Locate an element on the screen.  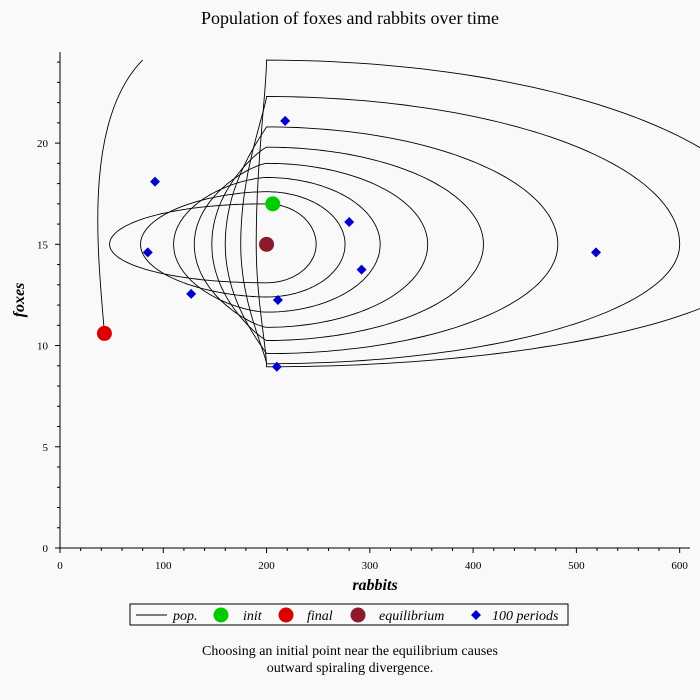
x-tick-label: 500 is located at coordinates (576, 566).